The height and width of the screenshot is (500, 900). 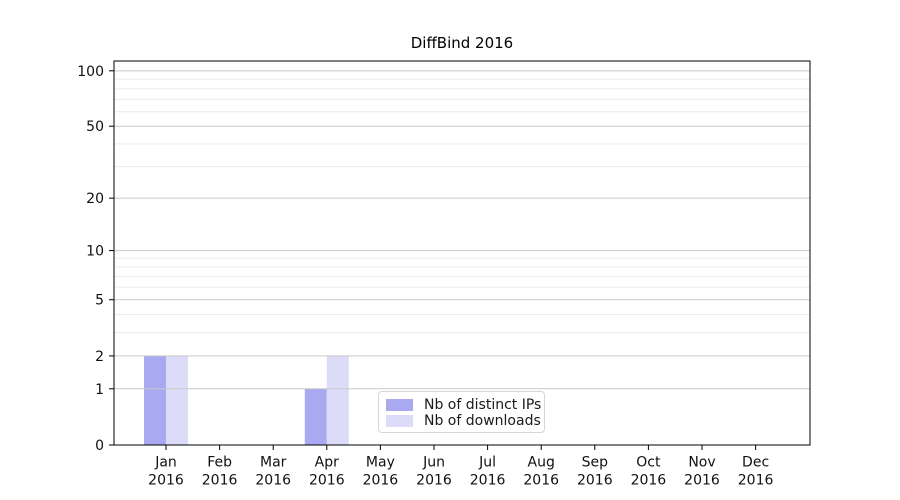 What do you see at coordinates (399, 404) in the screenshot?
I see `legend-swatch-distinct-ips` at bounding box center [399, 404].